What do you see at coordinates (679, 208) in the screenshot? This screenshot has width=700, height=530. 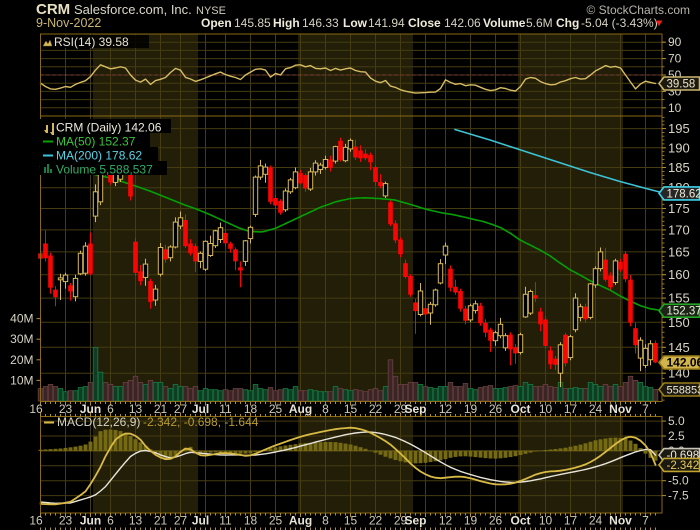 I see `svg-text: 175` at bounding box center [679, 208].